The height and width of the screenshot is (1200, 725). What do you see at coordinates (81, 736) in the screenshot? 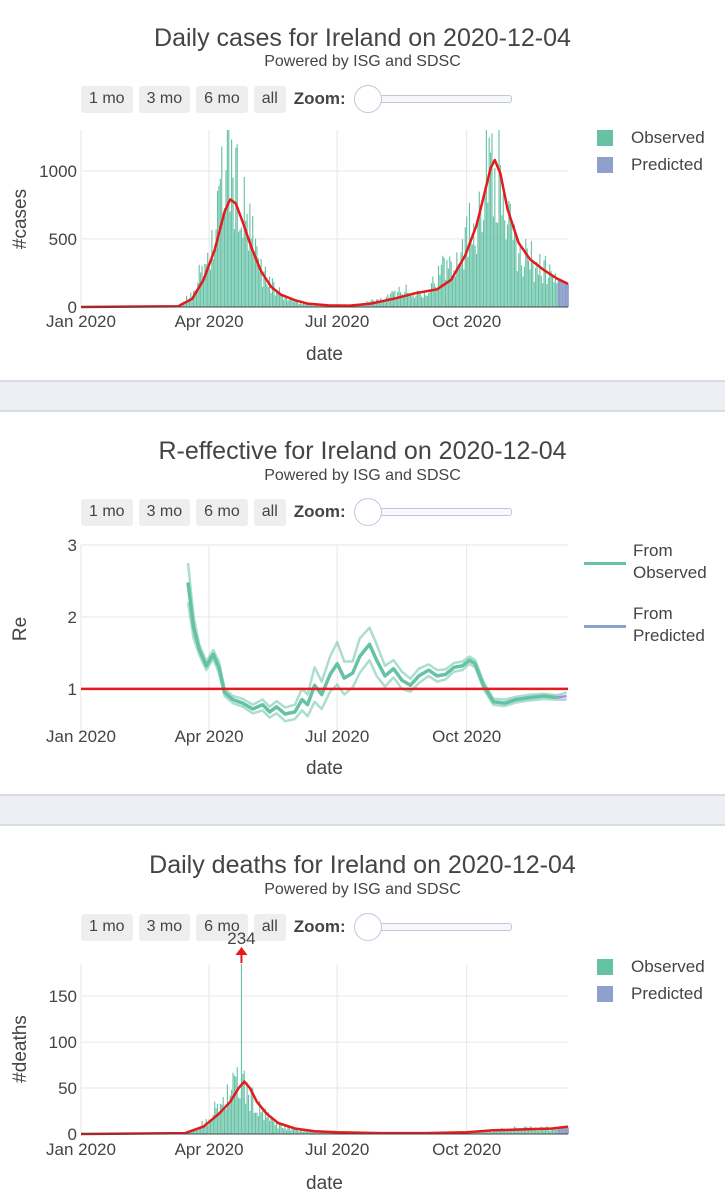
I see `re-x-tick-label: Jan 2020` at bounding box center [81, 736].